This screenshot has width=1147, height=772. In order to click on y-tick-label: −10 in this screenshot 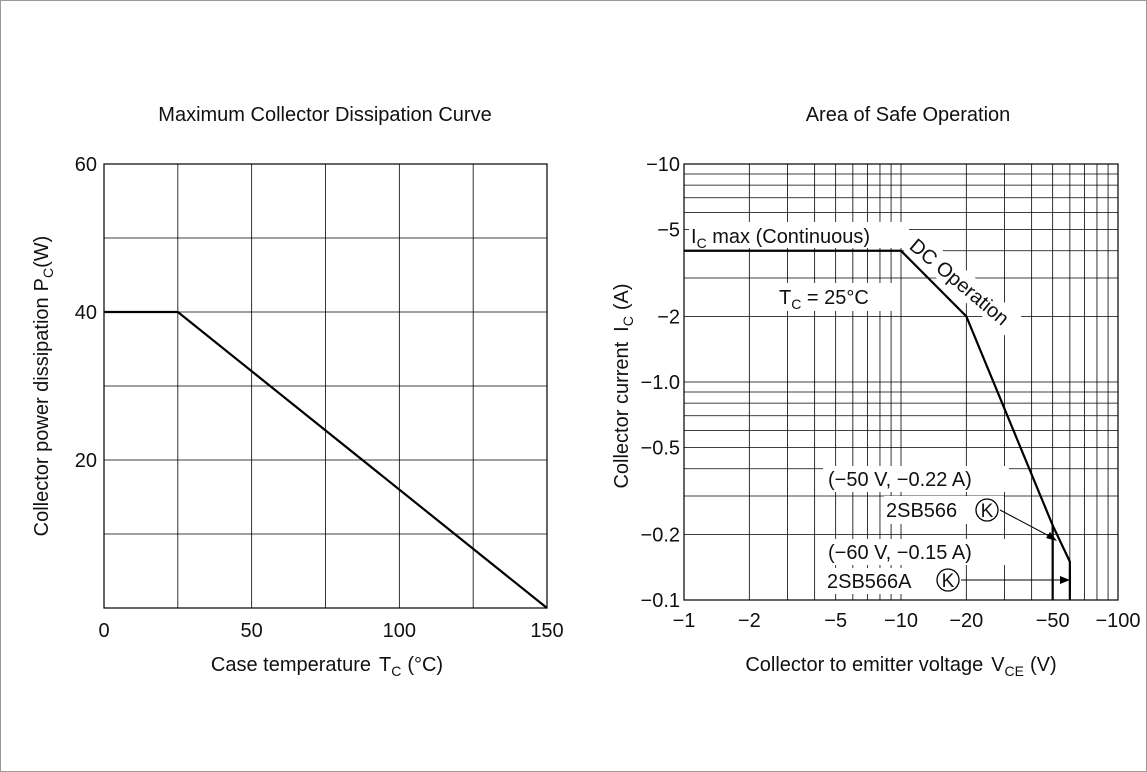, I will do `click(663, 165)`.